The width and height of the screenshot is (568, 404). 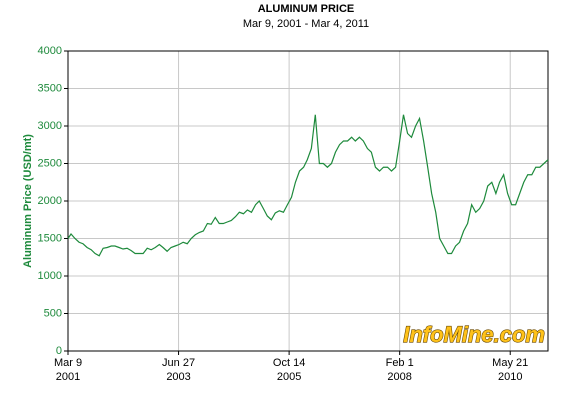 I want to click on x-tick-label: 2008, so click(x=399, y=377).